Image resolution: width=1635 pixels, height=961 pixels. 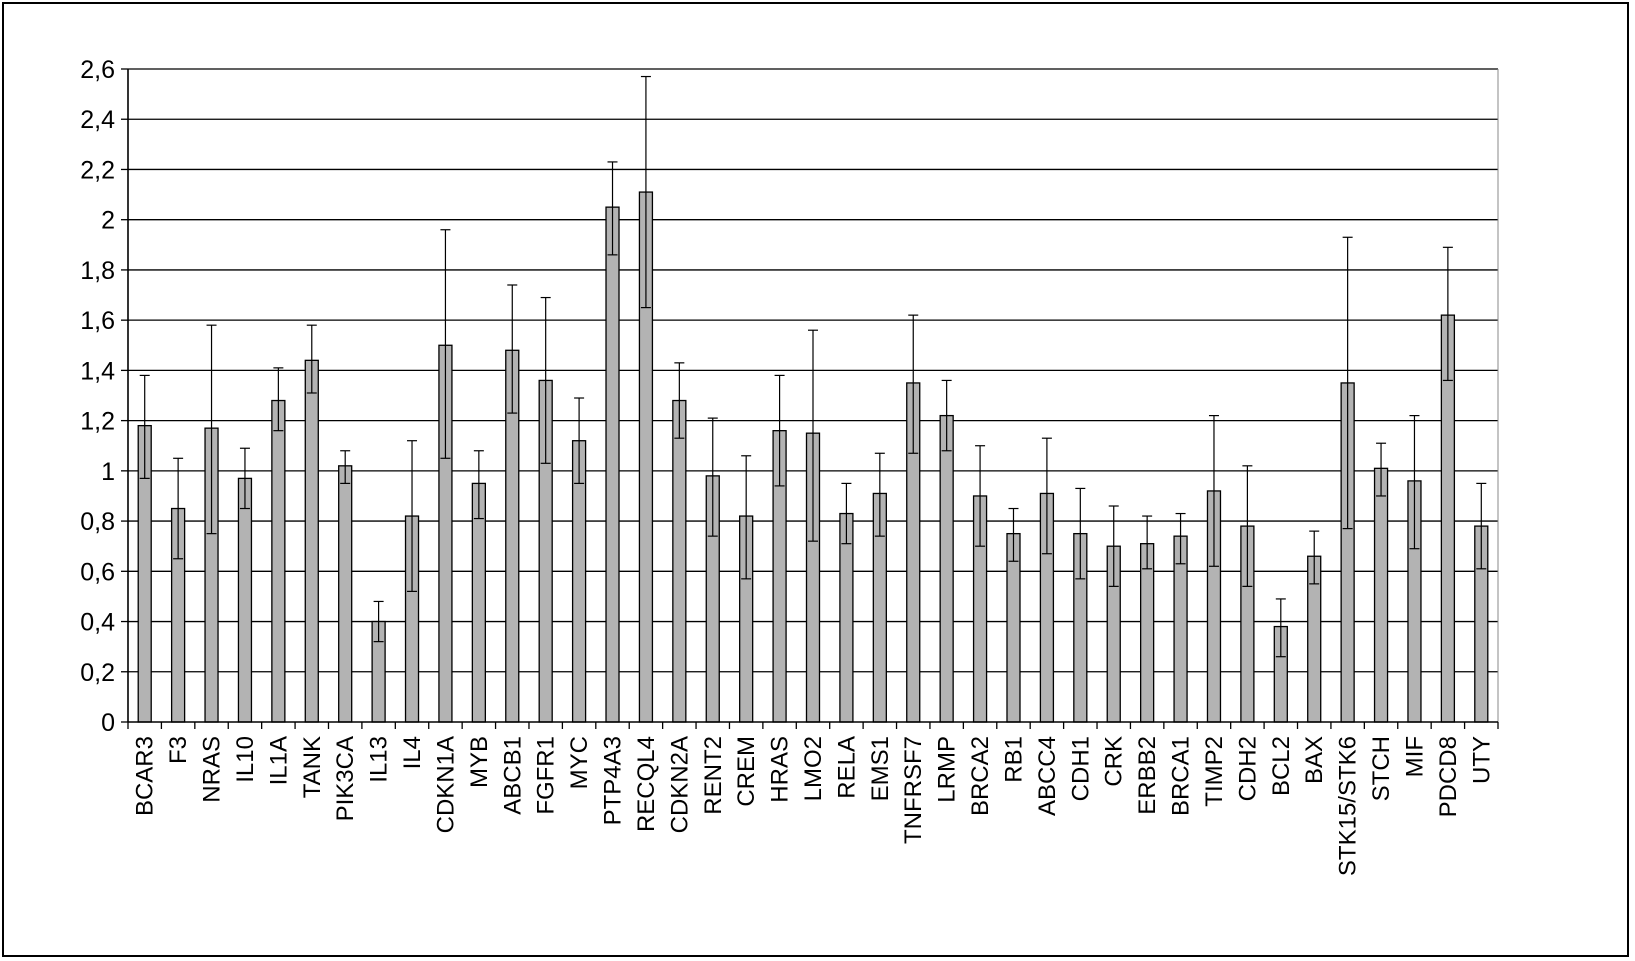 I want to click on x-tick-label: MIF, so click(x=1414, y=756).